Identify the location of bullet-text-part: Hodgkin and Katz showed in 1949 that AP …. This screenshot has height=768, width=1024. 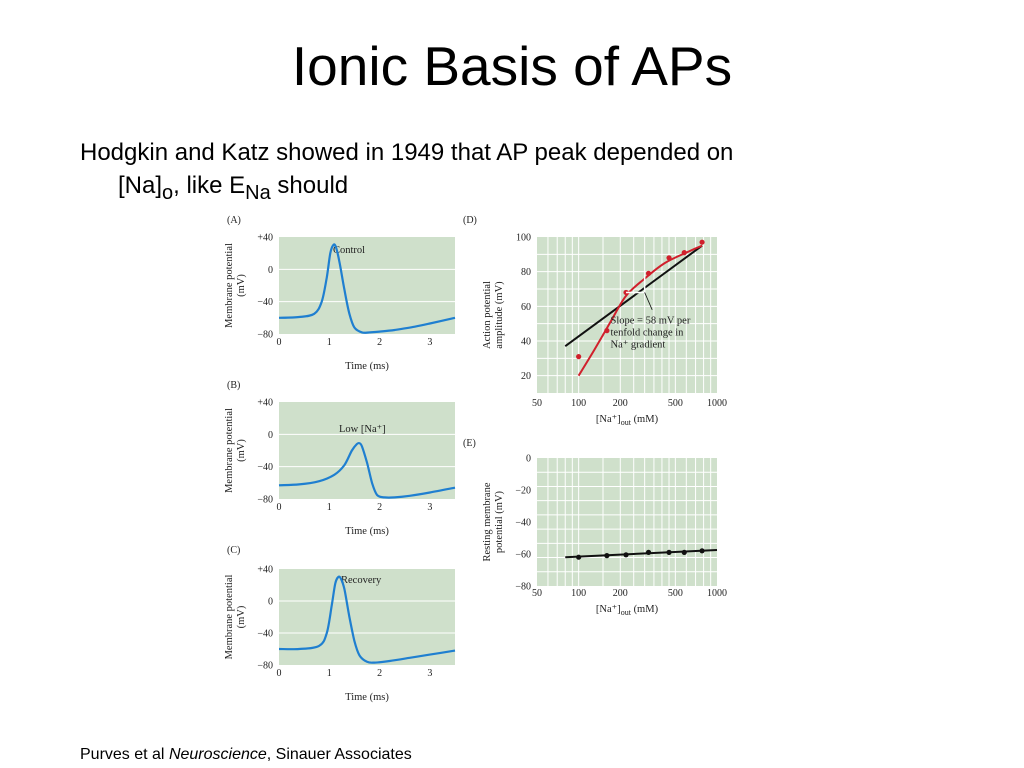
(407, 152).